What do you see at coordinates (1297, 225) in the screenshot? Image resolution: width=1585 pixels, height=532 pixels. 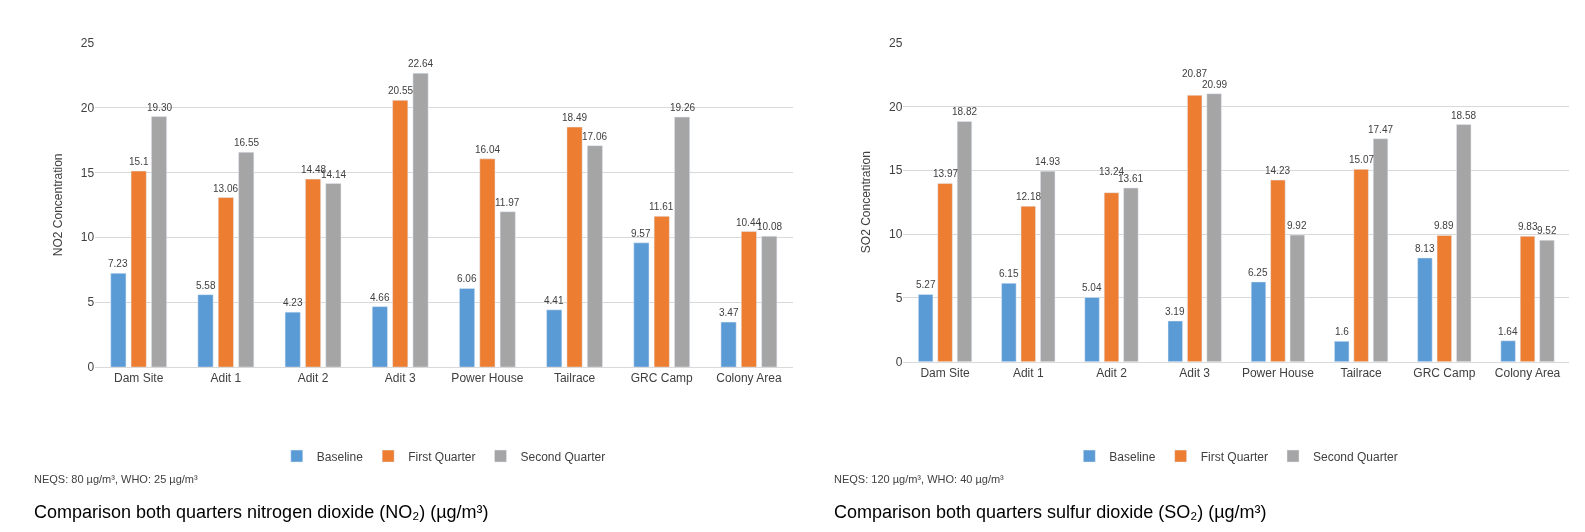 I see `data-label: 9.92` at bounding box center [1297, 225].